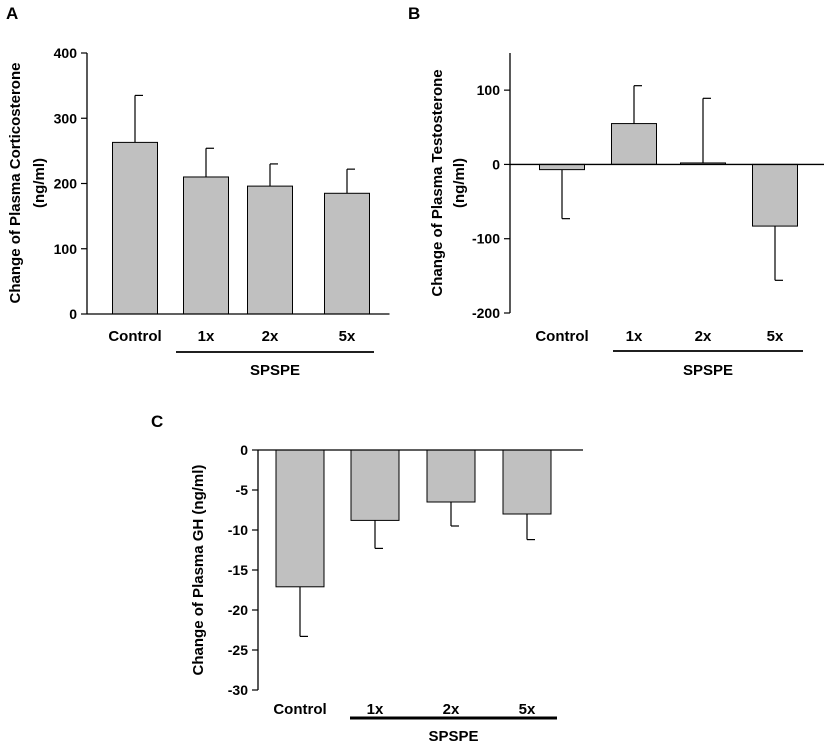 The height and width of the screenshot is (747, 829). I want to click on y-tick-label: -20, so click(238, 610).